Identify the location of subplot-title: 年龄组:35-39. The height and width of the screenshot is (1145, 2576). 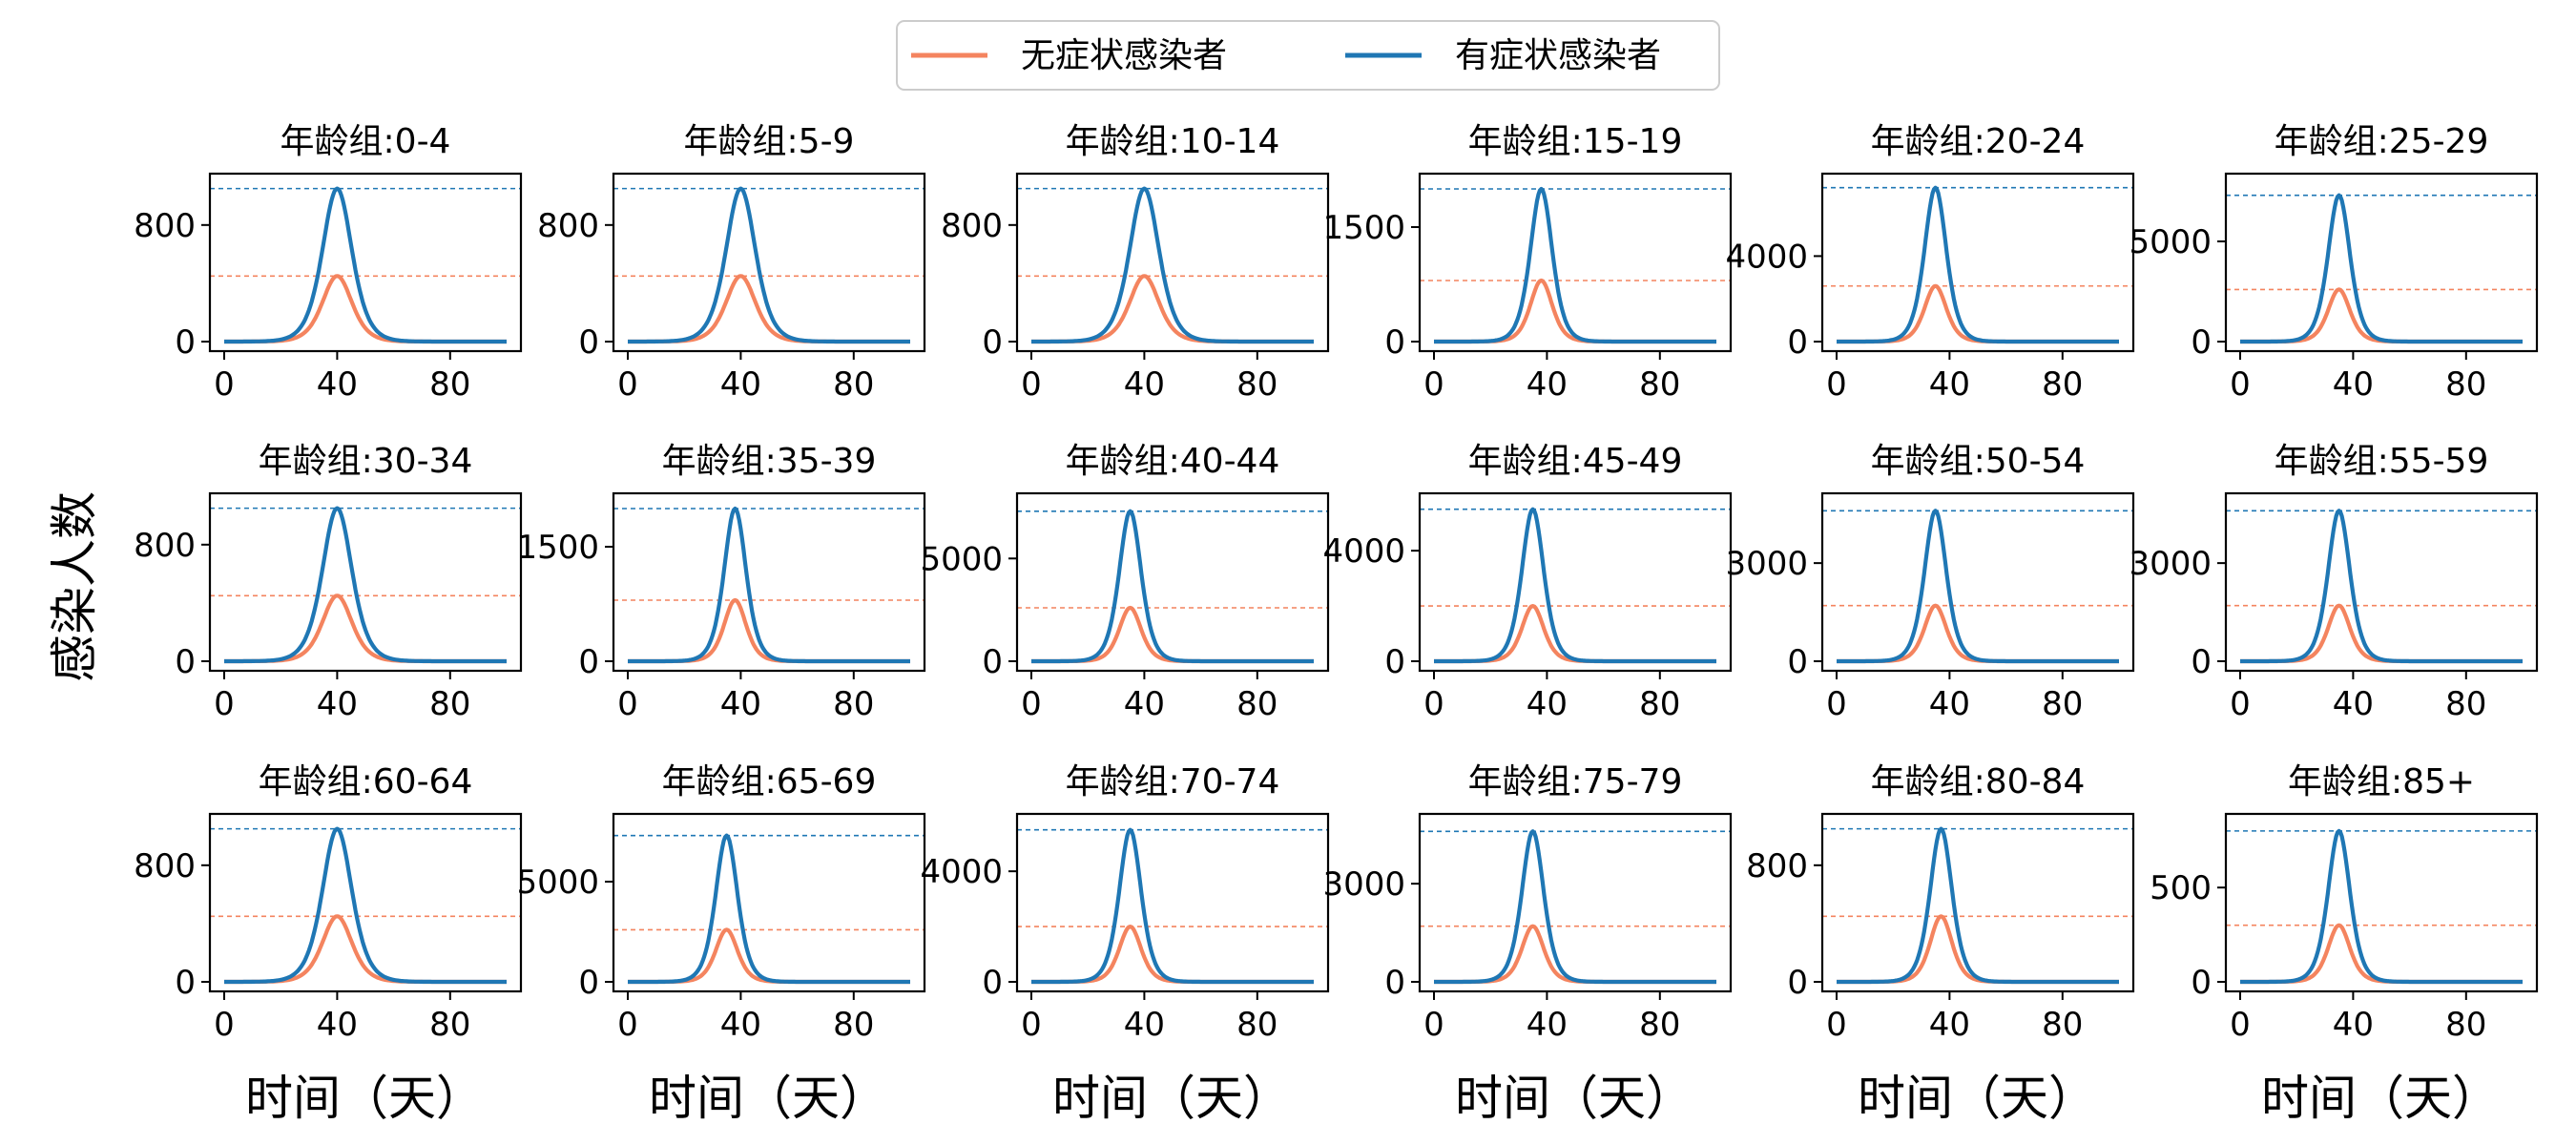
(769, 461).